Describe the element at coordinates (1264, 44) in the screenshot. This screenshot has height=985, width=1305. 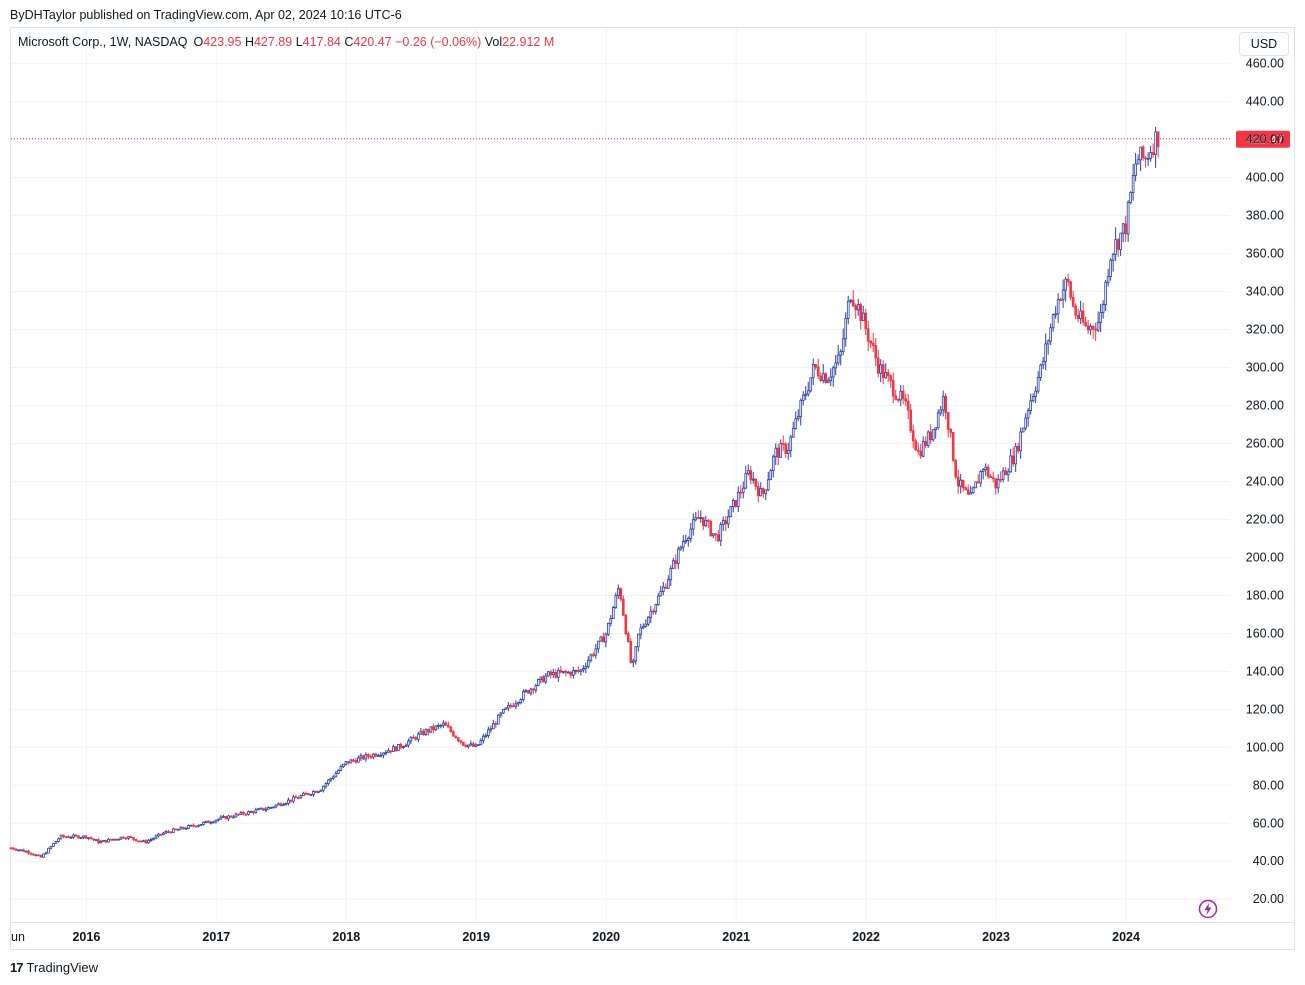
I see `currency-button: USD` at that location.